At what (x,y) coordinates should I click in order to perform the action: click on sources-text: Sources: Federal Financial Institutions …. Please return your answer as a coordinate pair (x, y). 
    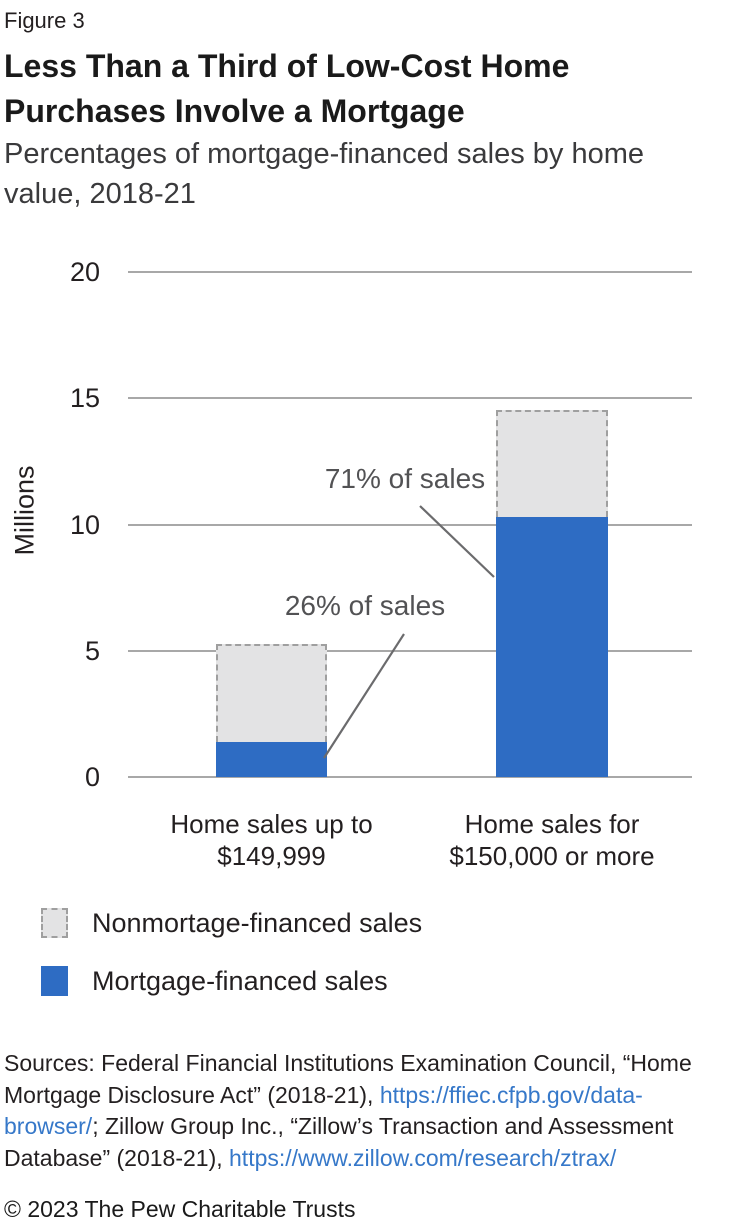
    Looking at the image, I should click on (348, 1111).